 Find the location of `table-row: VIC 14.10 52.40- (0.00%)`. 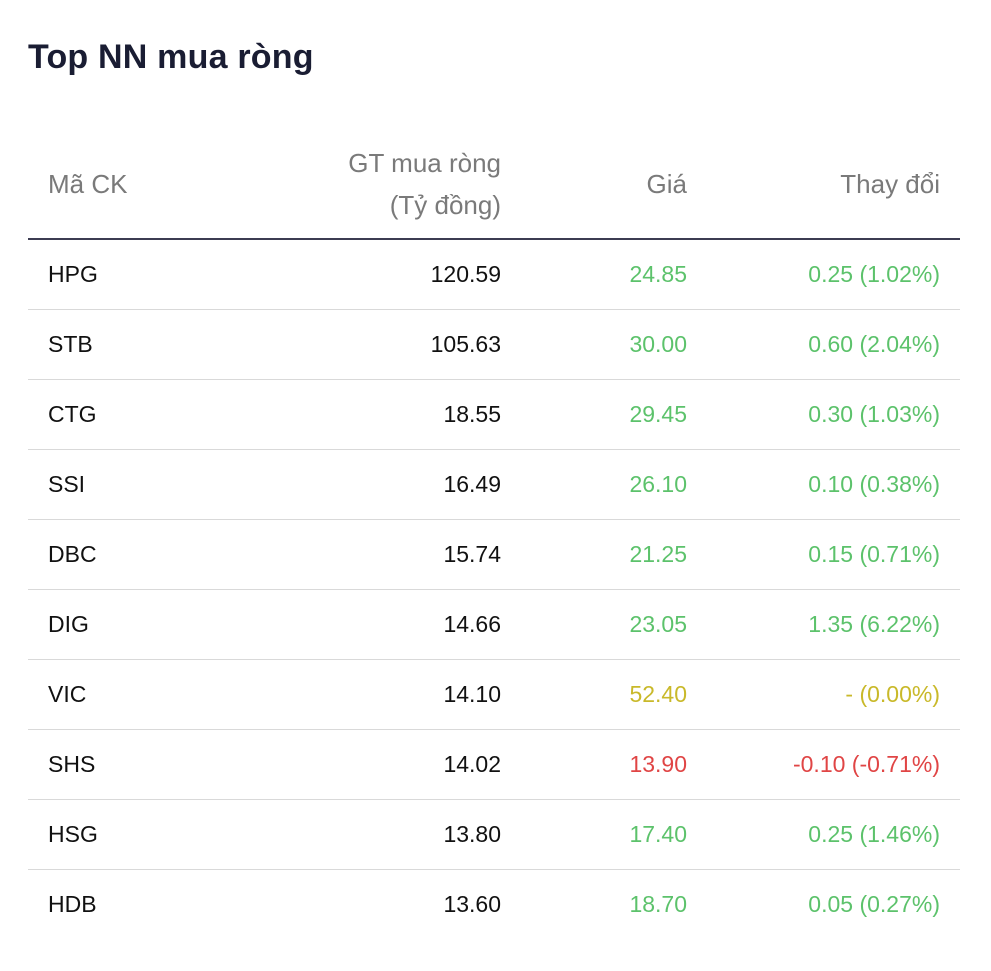

table-row: VIC 14.10 52.40- (0.00%) is located at coordinates (494, 694).